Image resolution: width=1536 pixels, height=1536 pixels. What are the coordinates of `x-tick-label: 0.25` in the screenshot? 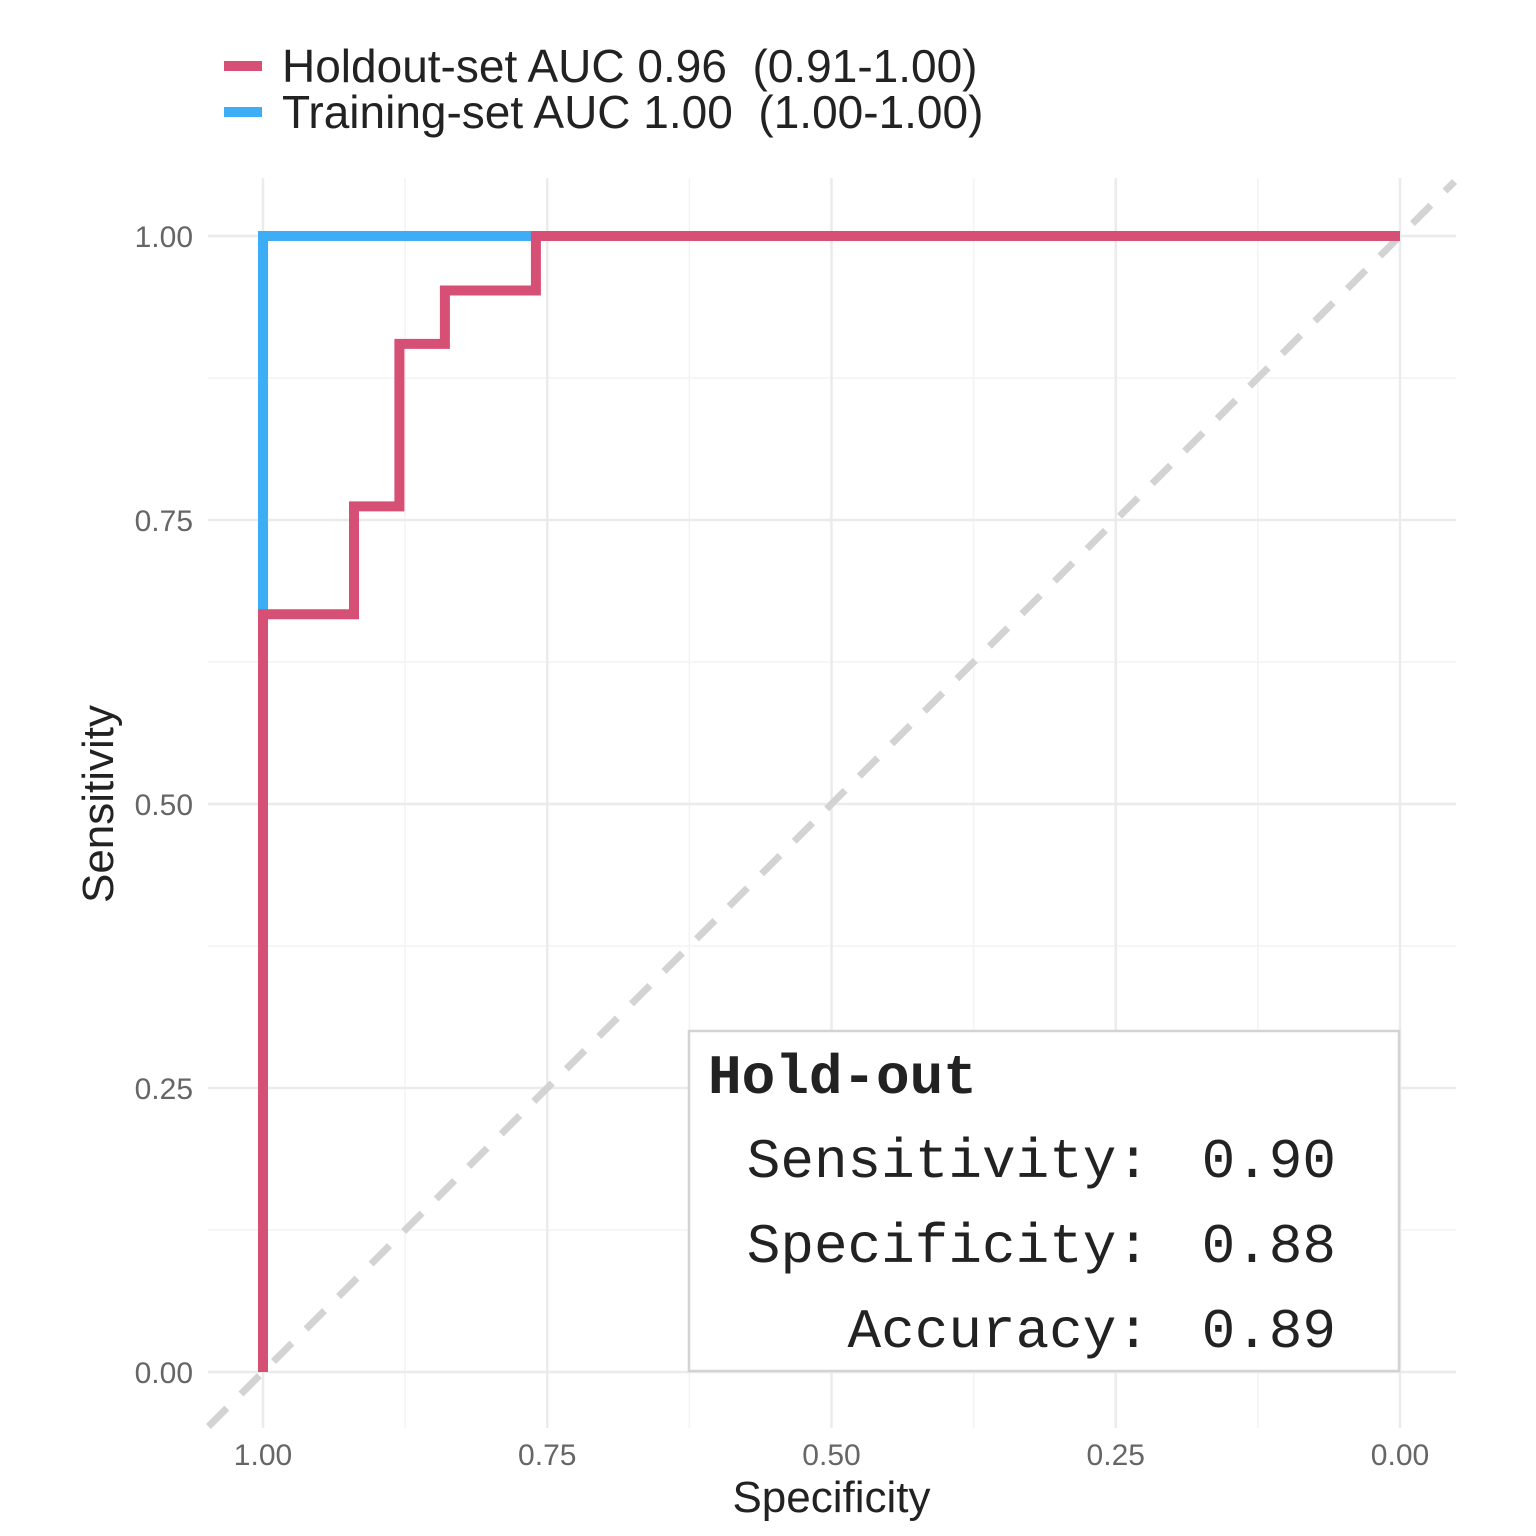 It's located at (1116, 1455).